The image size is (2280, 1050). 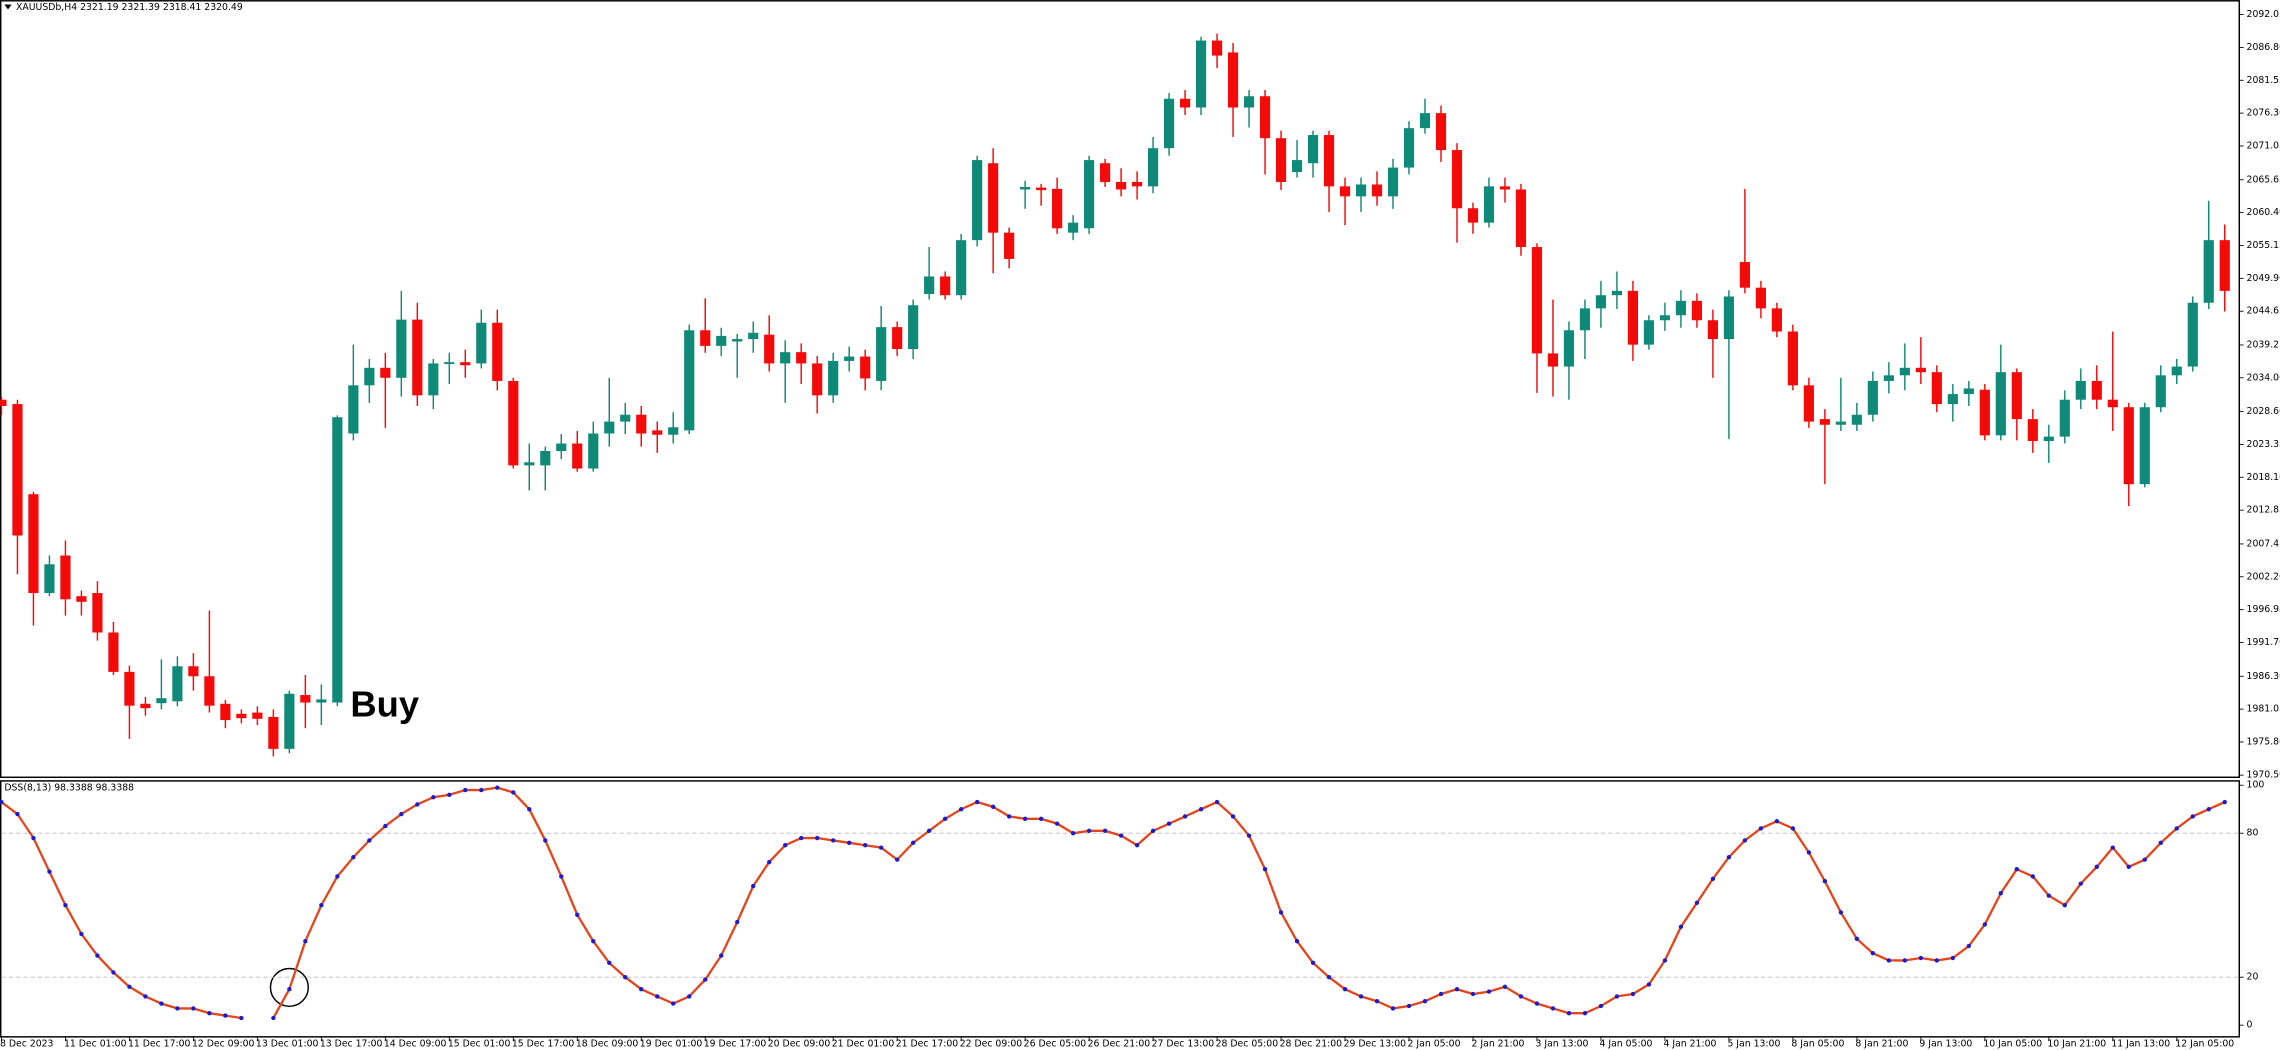 I want to click on y-tick-label: 2034.00, so click(x=2263, y=377).